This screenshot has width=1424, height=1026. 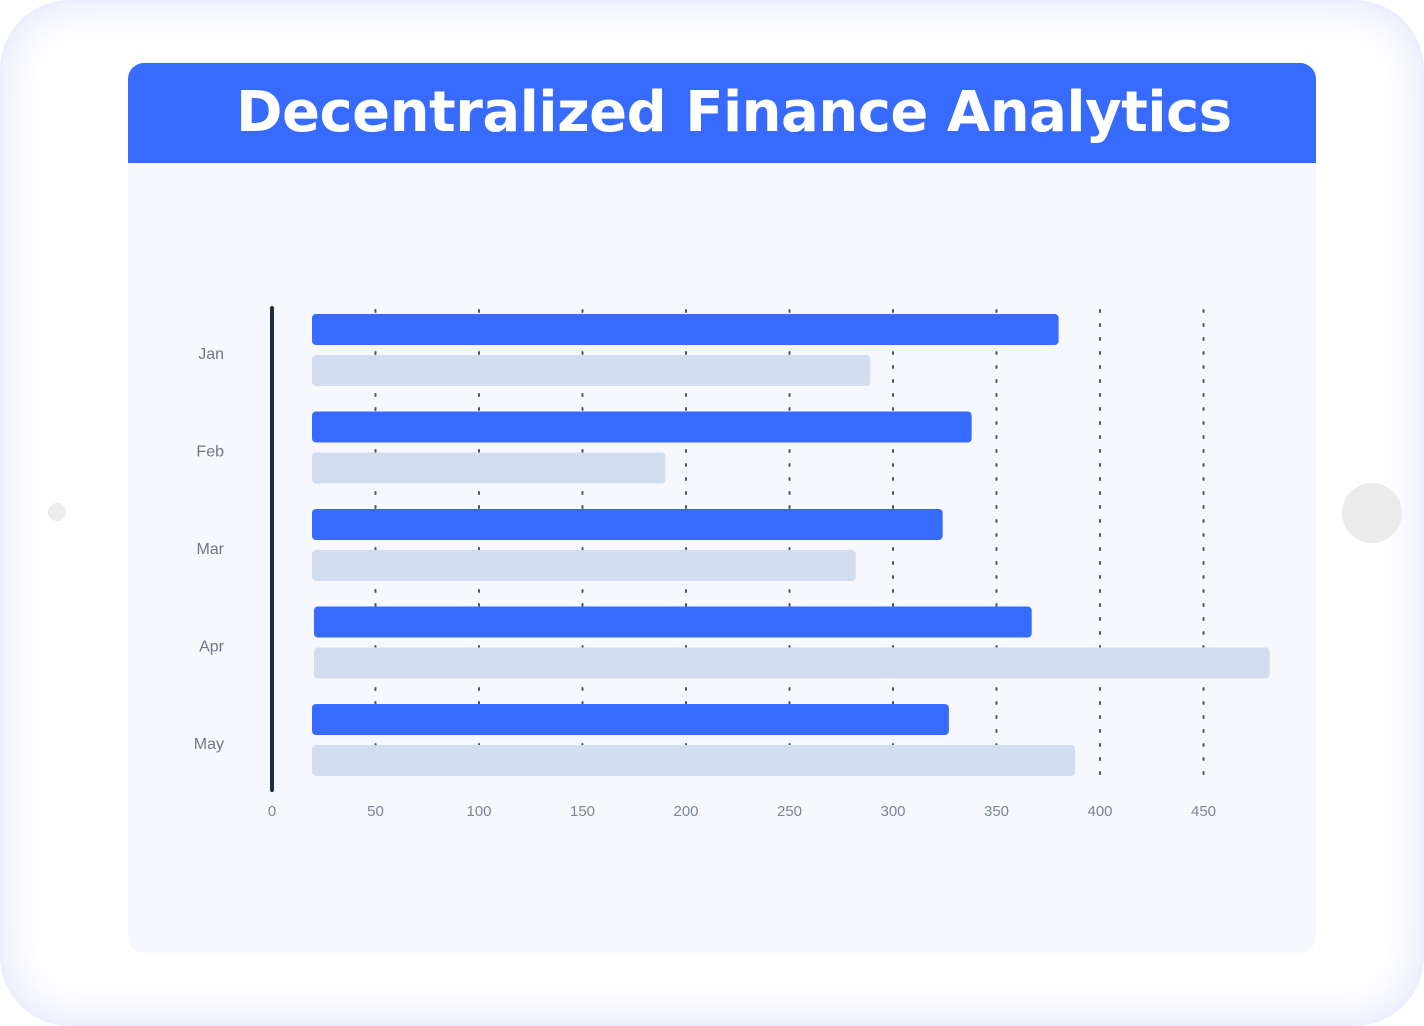 I want to click on x-tick-label-0: 0, so click(x=272, y=811).